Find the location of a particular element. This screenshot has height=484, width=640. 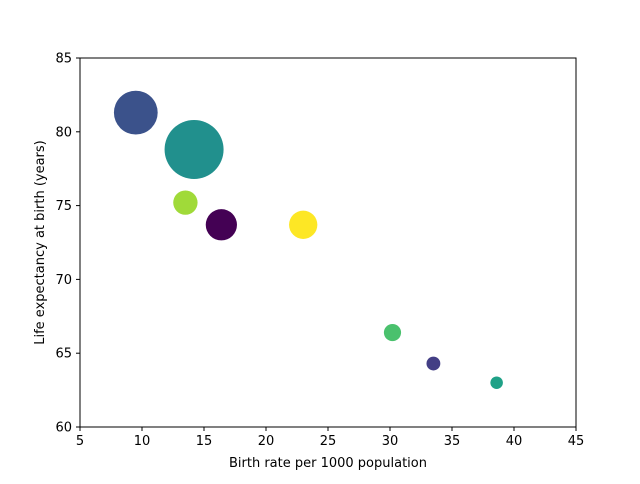

x-tick-label: 10 is located at coordinates (142, 441).